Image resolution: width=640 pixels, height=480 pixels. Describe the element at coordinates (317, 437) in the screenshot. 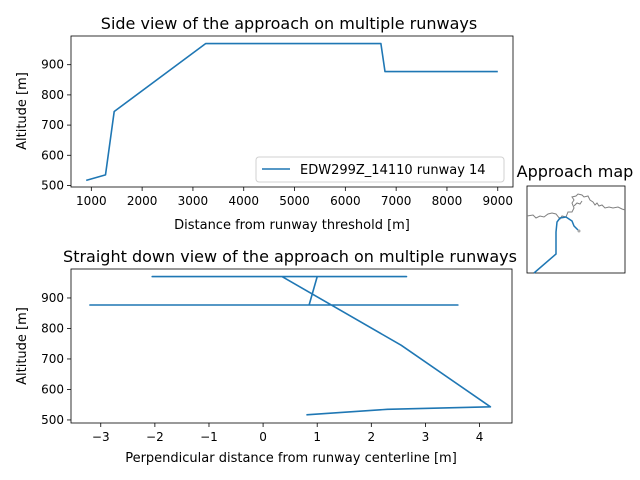

I see `x-tick-label: 1` at that location.